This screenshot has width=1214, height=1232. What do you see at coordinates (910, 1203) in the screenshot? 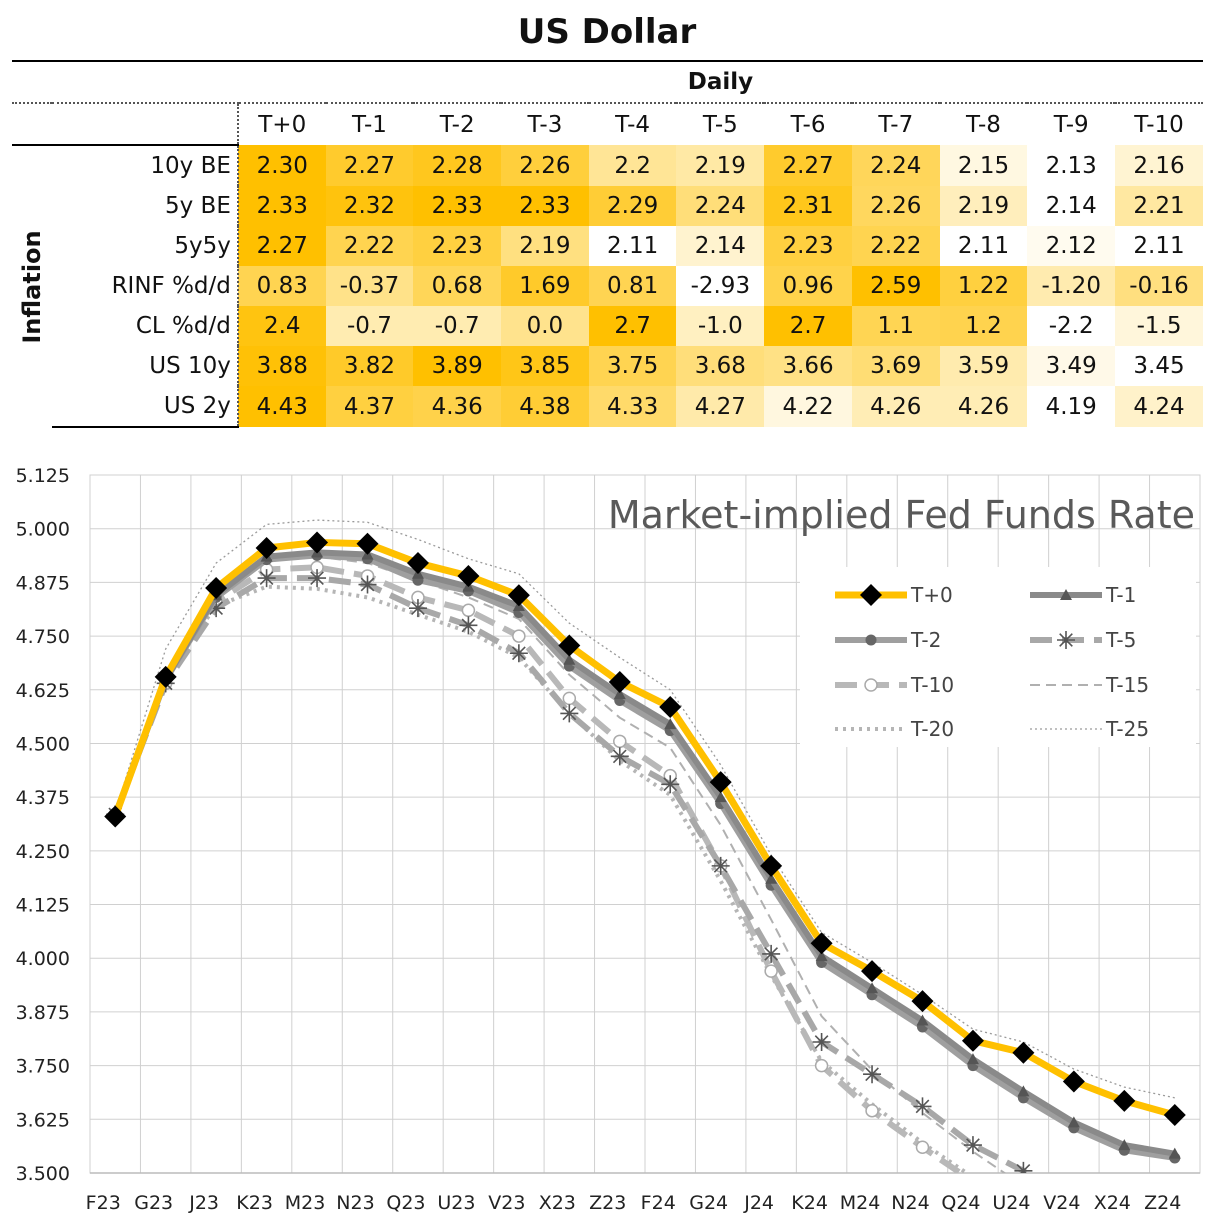
I see `x-tick-label: N24` at bounding box center [910, 1203].